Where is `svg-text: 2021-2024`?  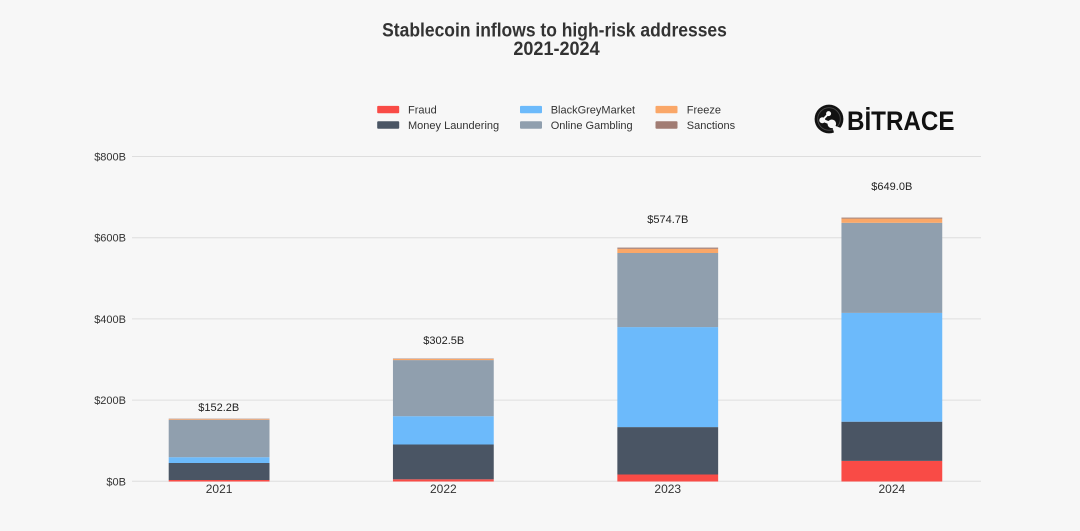 svg-text: 2021-2024 is located at coordinates (556, 49).